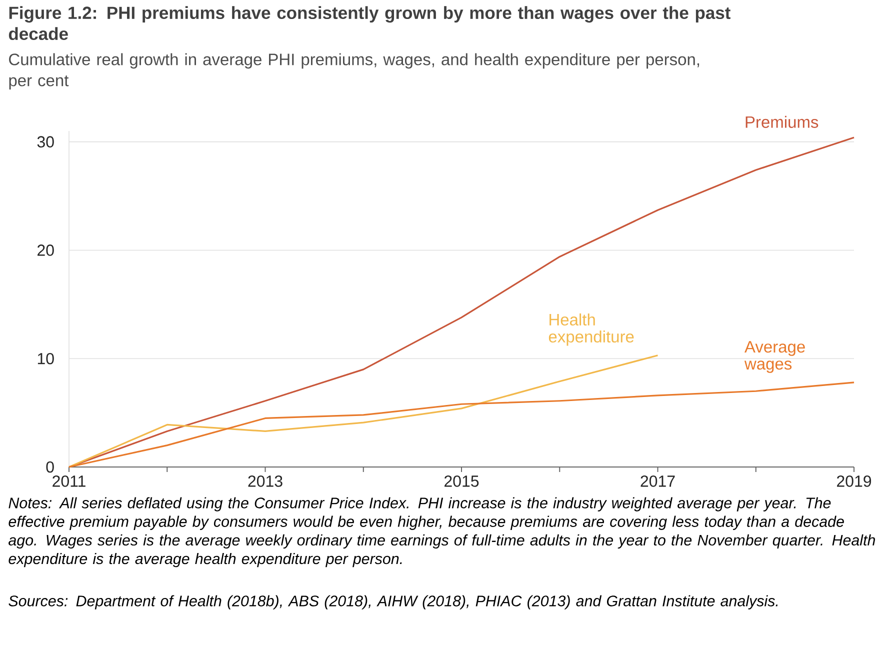  I want to click on series-label: Premiums, so click(782, 122).